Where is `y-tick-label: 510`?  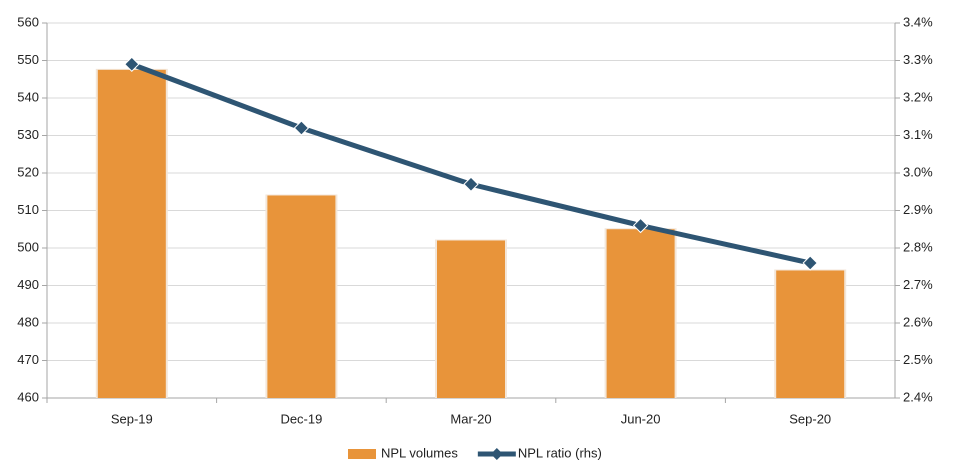 y-tick-label: 510 is located at coordinates (28, 209).